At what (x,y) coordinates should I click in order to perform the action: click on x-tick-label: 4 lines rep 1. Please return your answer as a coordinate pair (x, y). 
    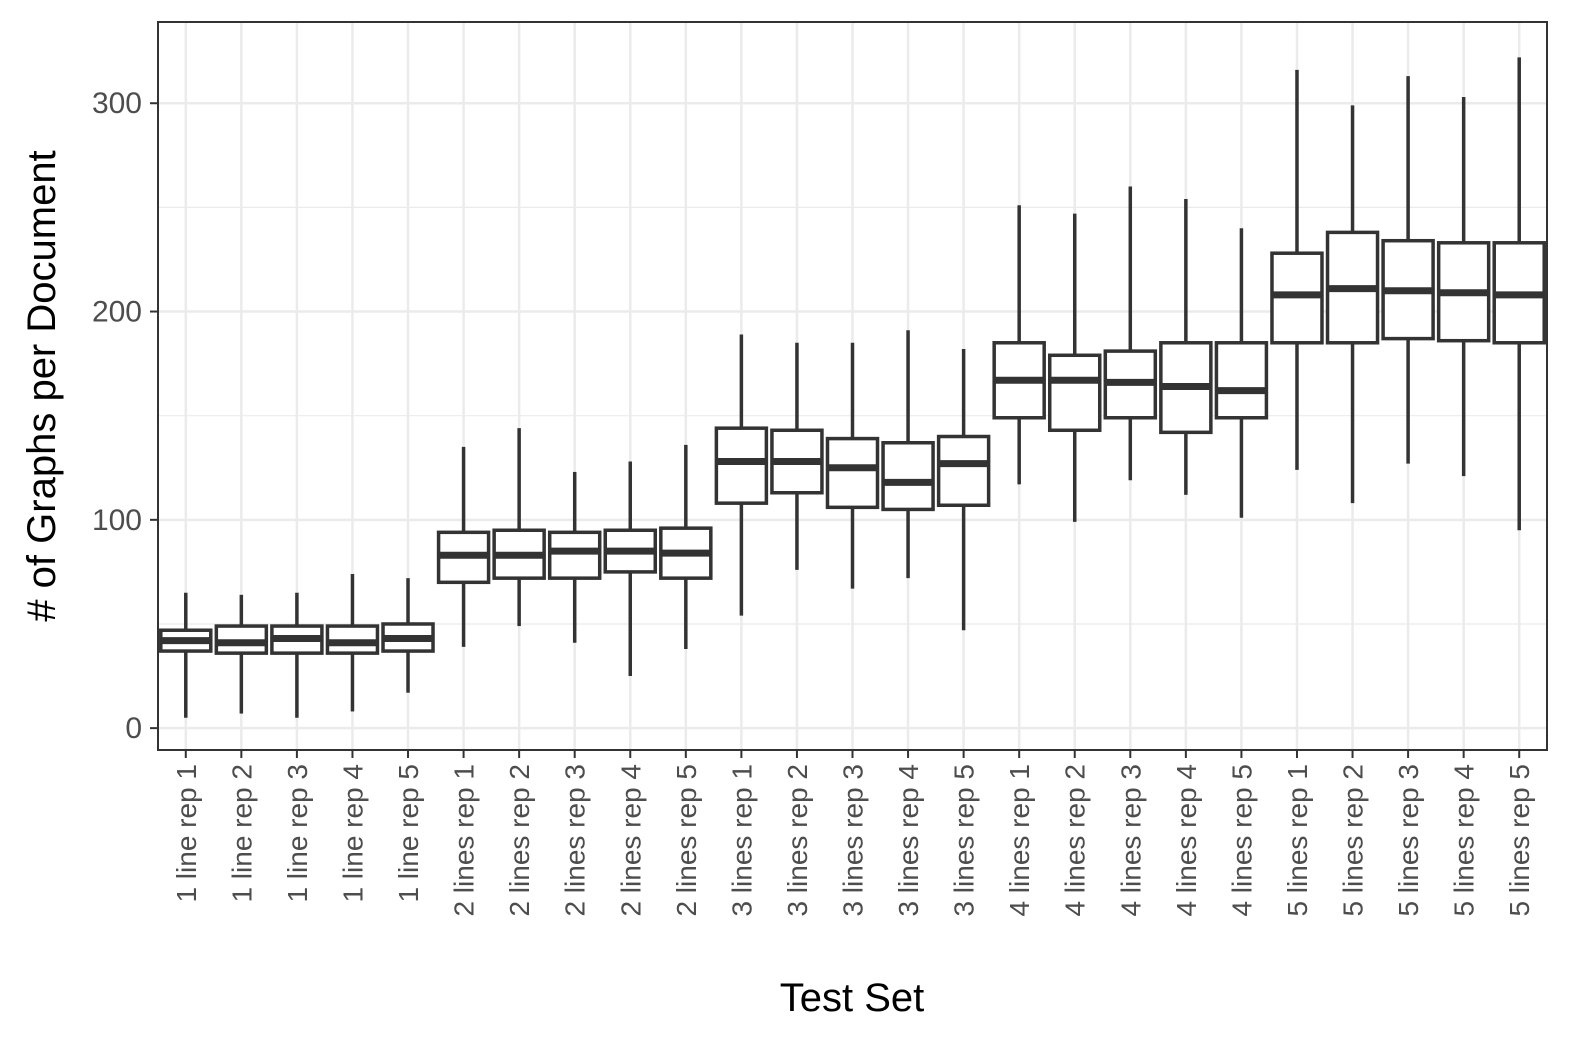
    Looking at the image, I should click on (1019, 840).